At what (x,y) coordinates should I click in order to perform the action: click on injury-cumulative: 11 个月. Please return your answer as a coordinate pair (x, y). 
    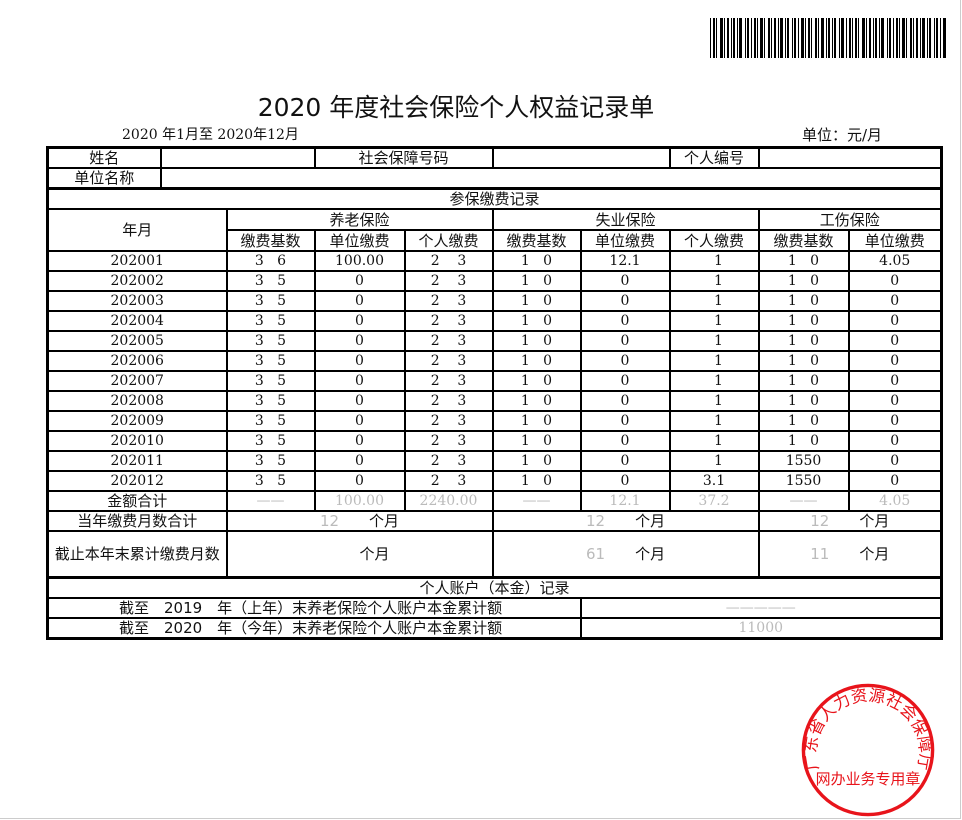
    Looking at the image, I should click on (850, 554).